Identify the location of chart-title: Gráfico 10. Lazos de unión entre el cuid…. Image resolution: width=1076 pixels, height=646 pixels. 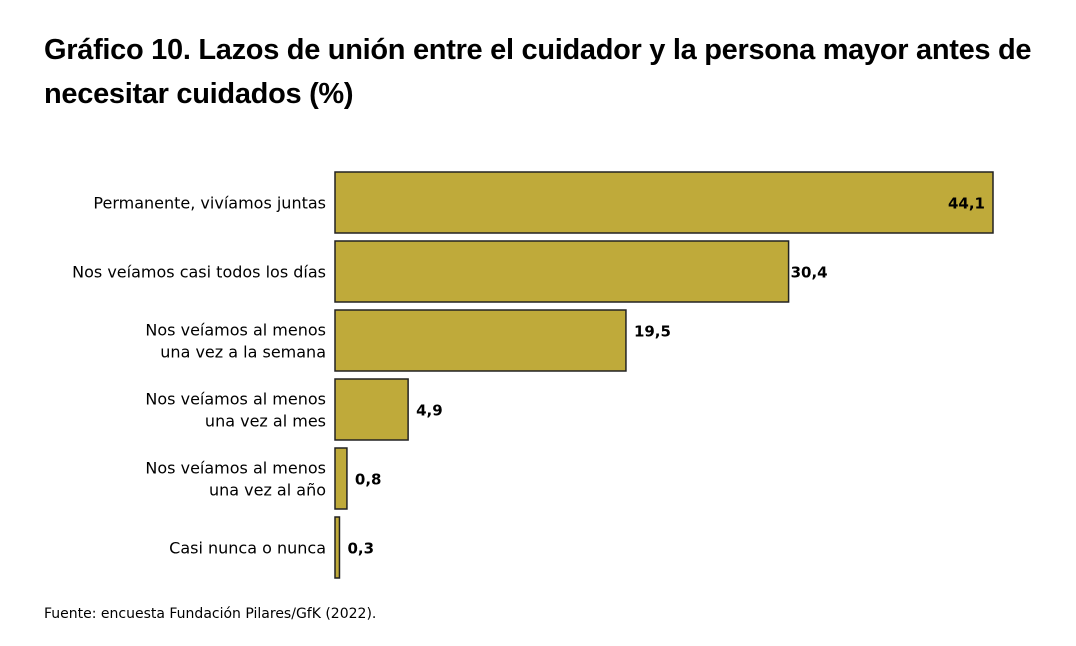
(538, 72).